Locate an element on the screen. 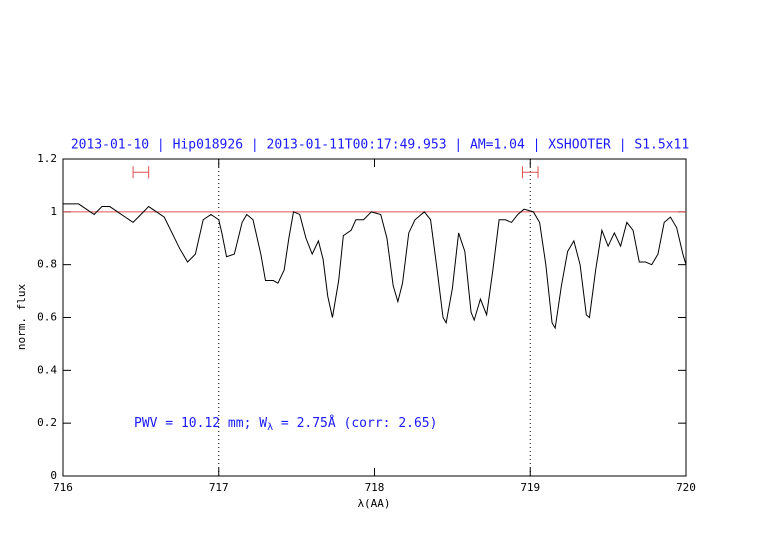 Image resolution: width=782 pixels, height=542 pixels. annotation-part: = 2.75Å (corr: 2.65) is located at coordinates (355, 423).